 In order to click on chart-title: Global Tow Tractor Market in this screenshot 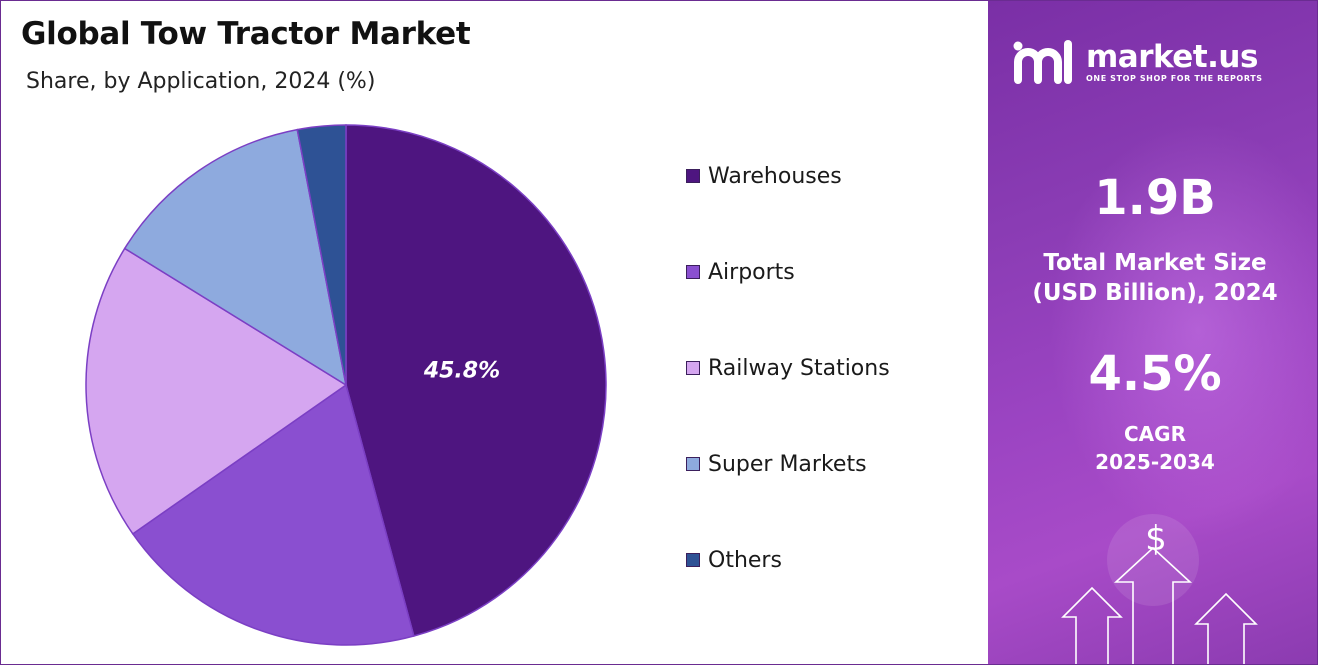, I will do `click(246, 34)`.